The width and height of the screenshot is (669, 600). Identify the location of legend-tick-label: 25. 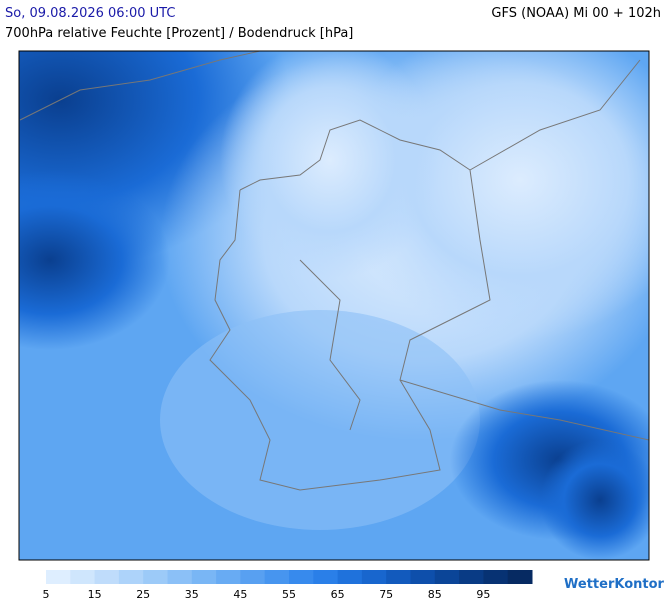
(143, 594).